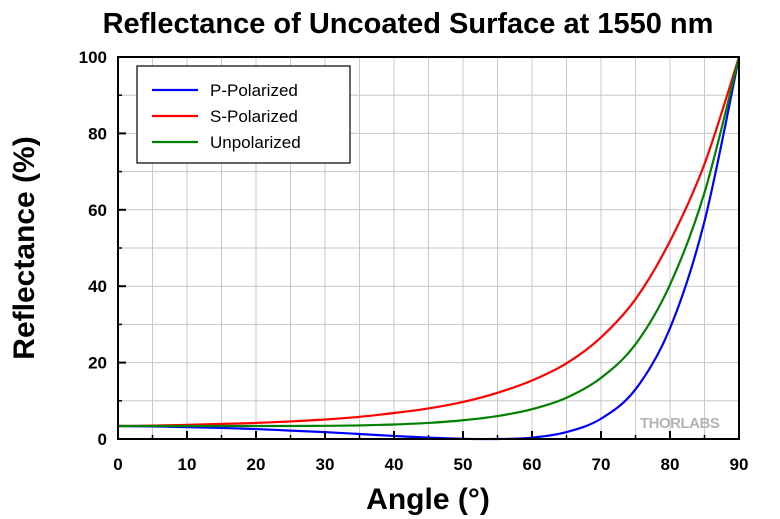  What do you see at coordinates (255, 142) in the screenshot?
I see `legend-label: Unpolarized` at bounding box center [255, 142].